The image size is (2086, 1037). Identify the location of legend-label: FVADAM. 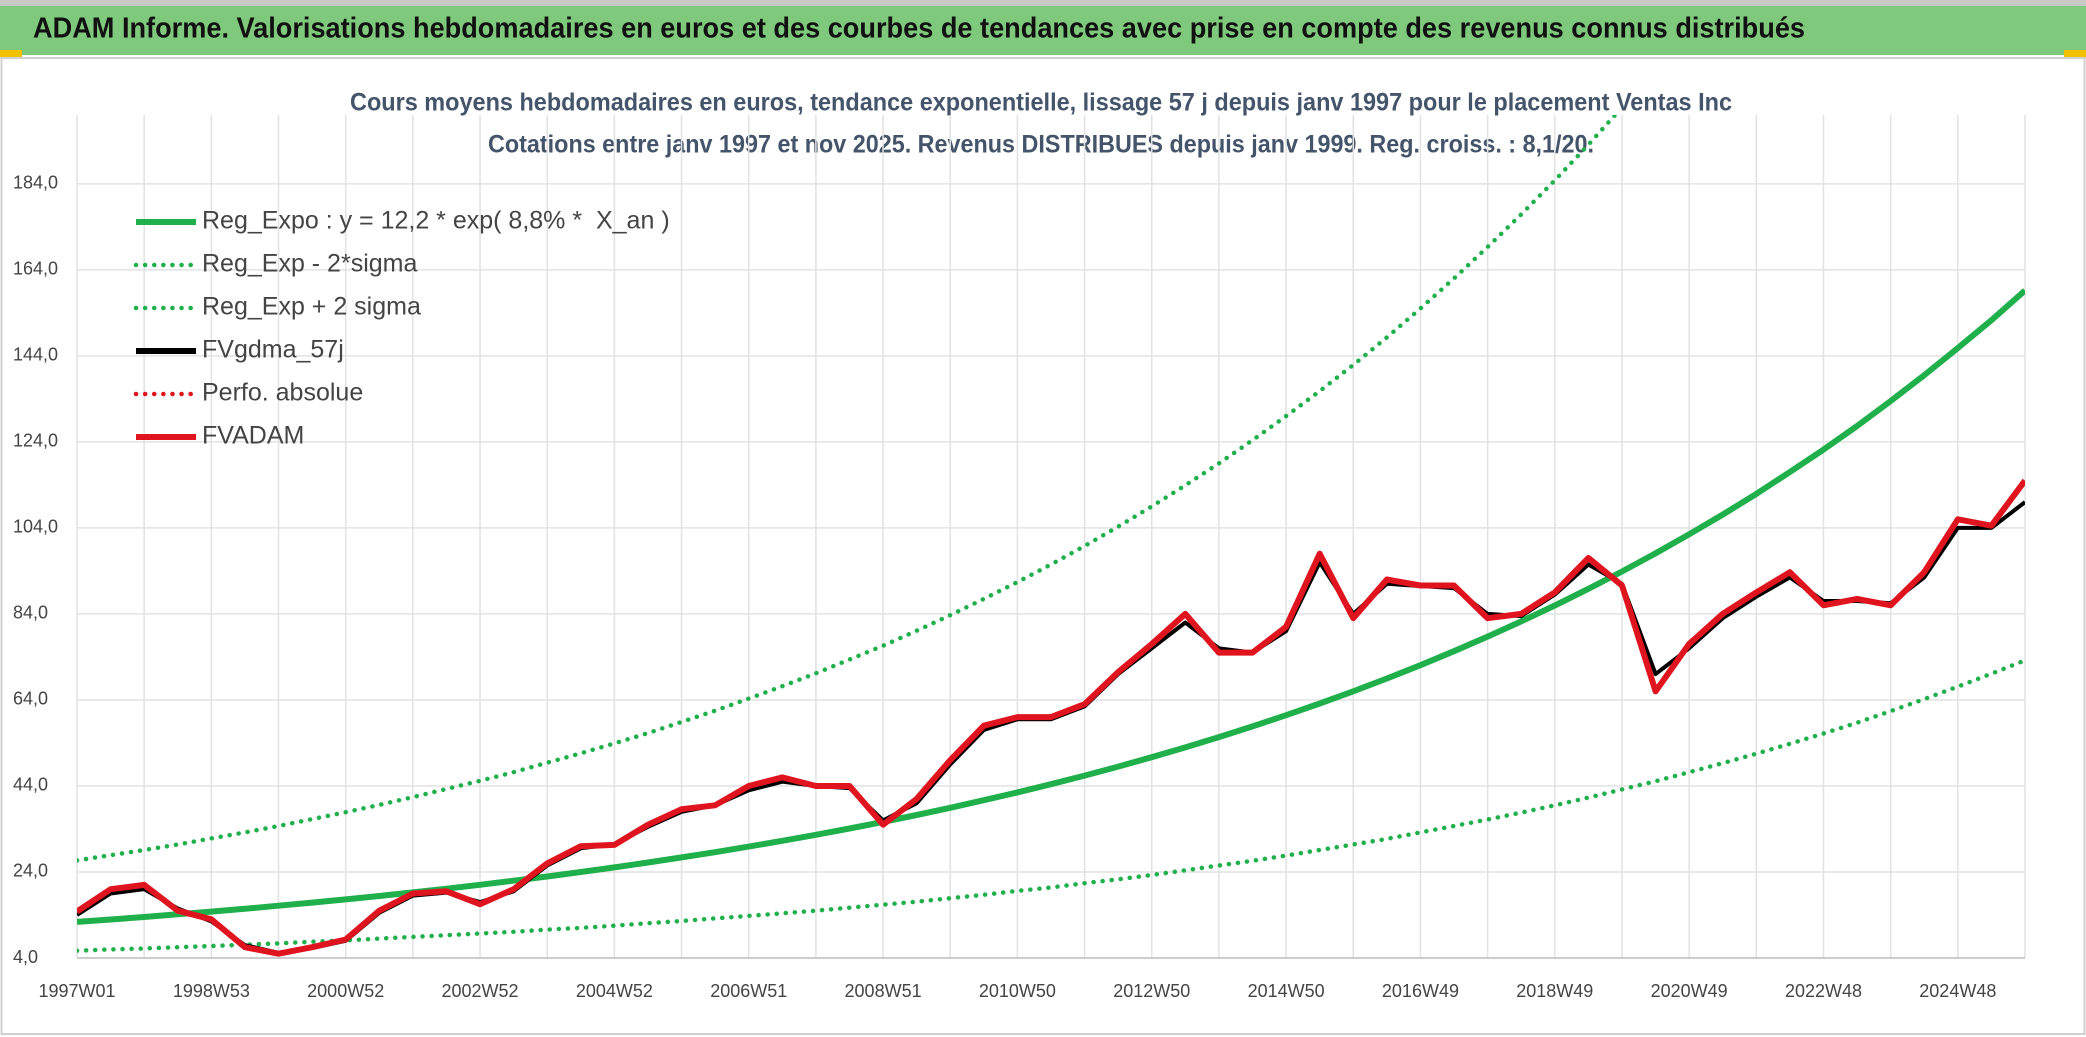
(253, 436).